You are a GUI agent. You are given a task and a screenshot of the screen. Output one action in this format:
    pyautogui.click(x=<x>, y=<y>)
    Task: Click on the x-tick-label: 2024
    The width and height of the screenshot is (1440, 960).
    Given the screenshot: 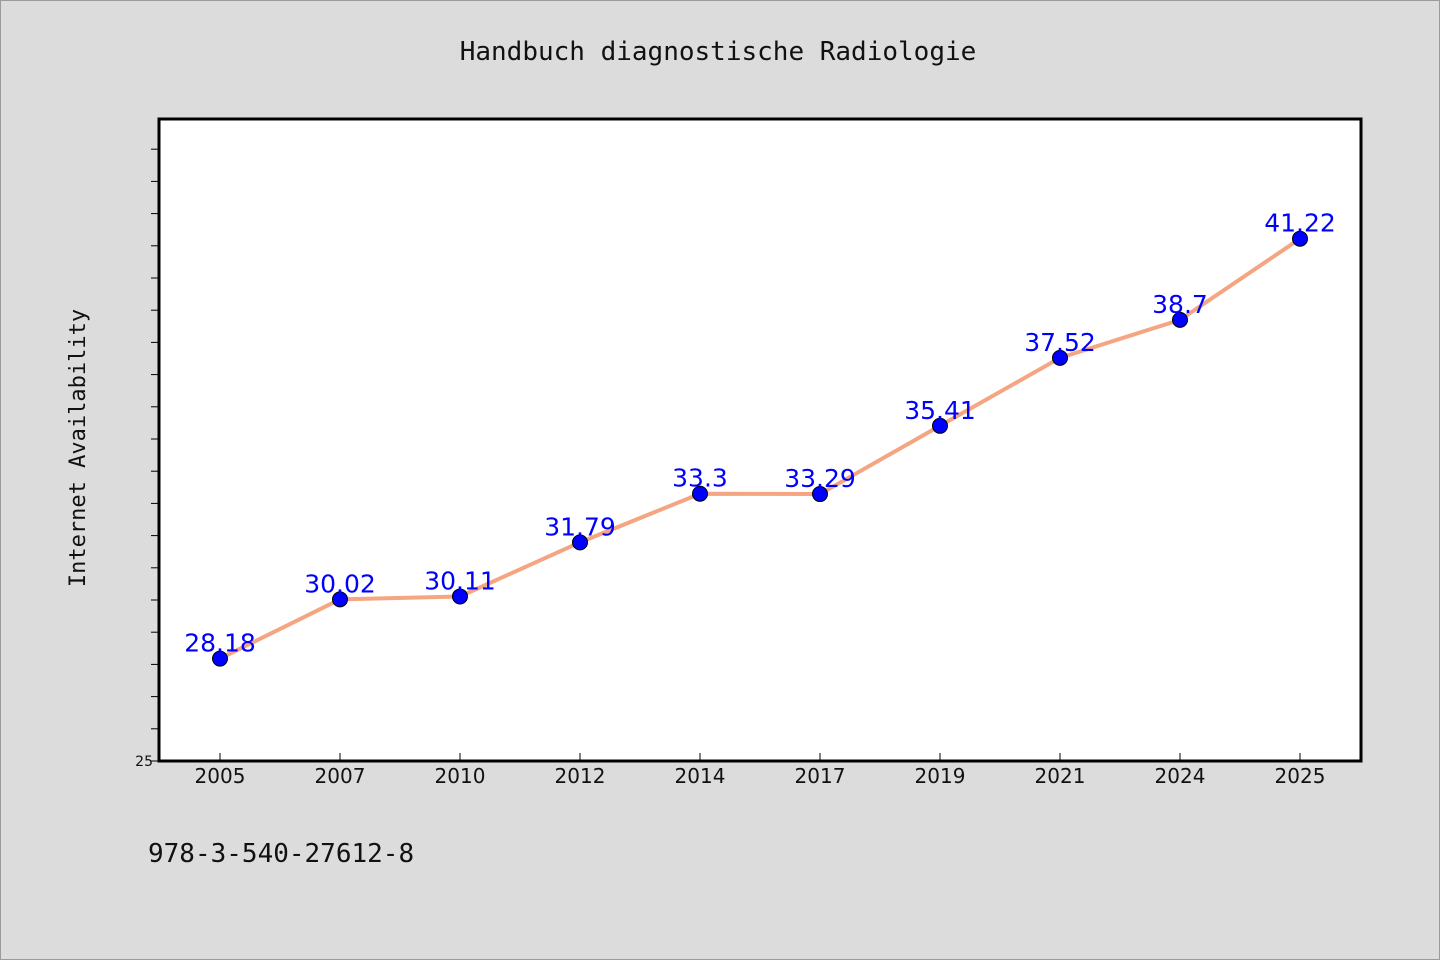 What is the action you would take?
    pyautogui.click(x=1180, y=776)
    